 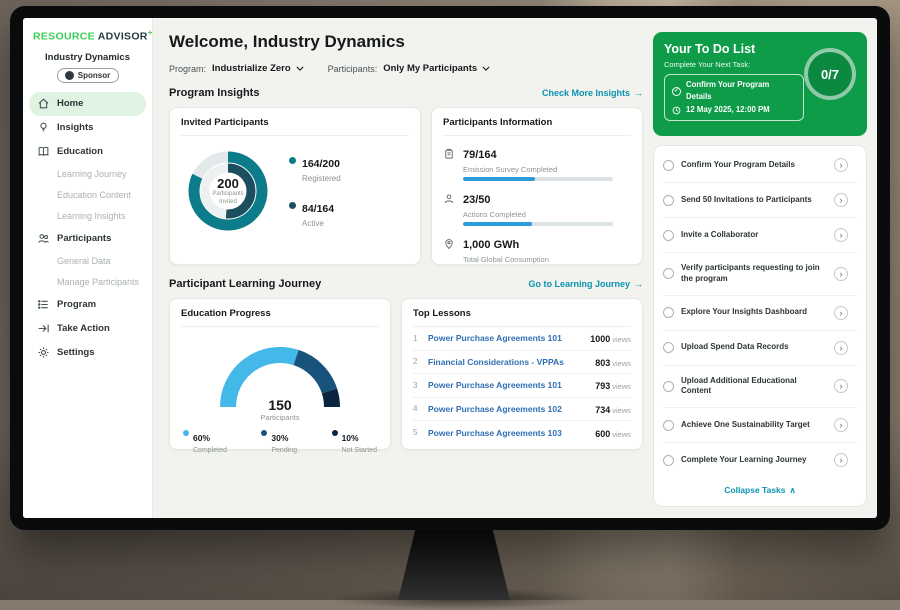 What do you see at coordinates (87, 57) in the screenshot?
I see `org-name: Industry Dynamics` at bounding box center [87, 57].